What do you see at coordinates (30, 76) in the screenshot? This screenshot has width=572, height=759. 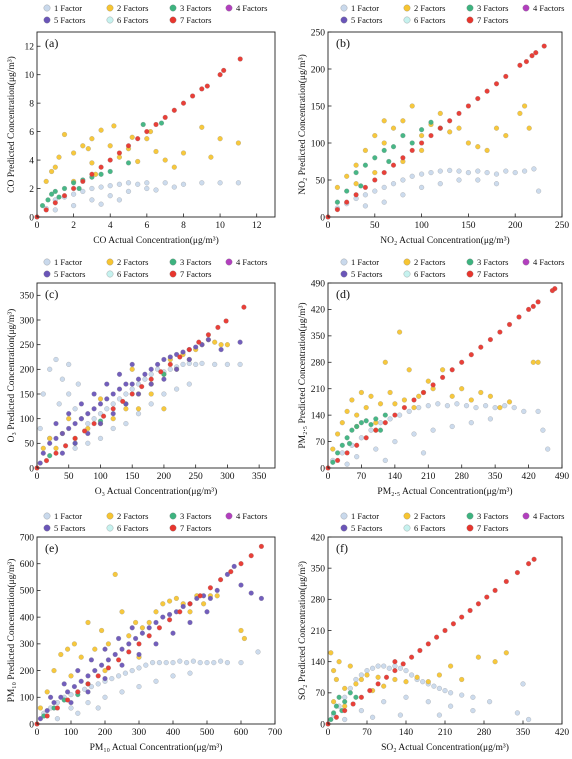 I see `y-tick-label: 10` at bounding box center [30, 76].